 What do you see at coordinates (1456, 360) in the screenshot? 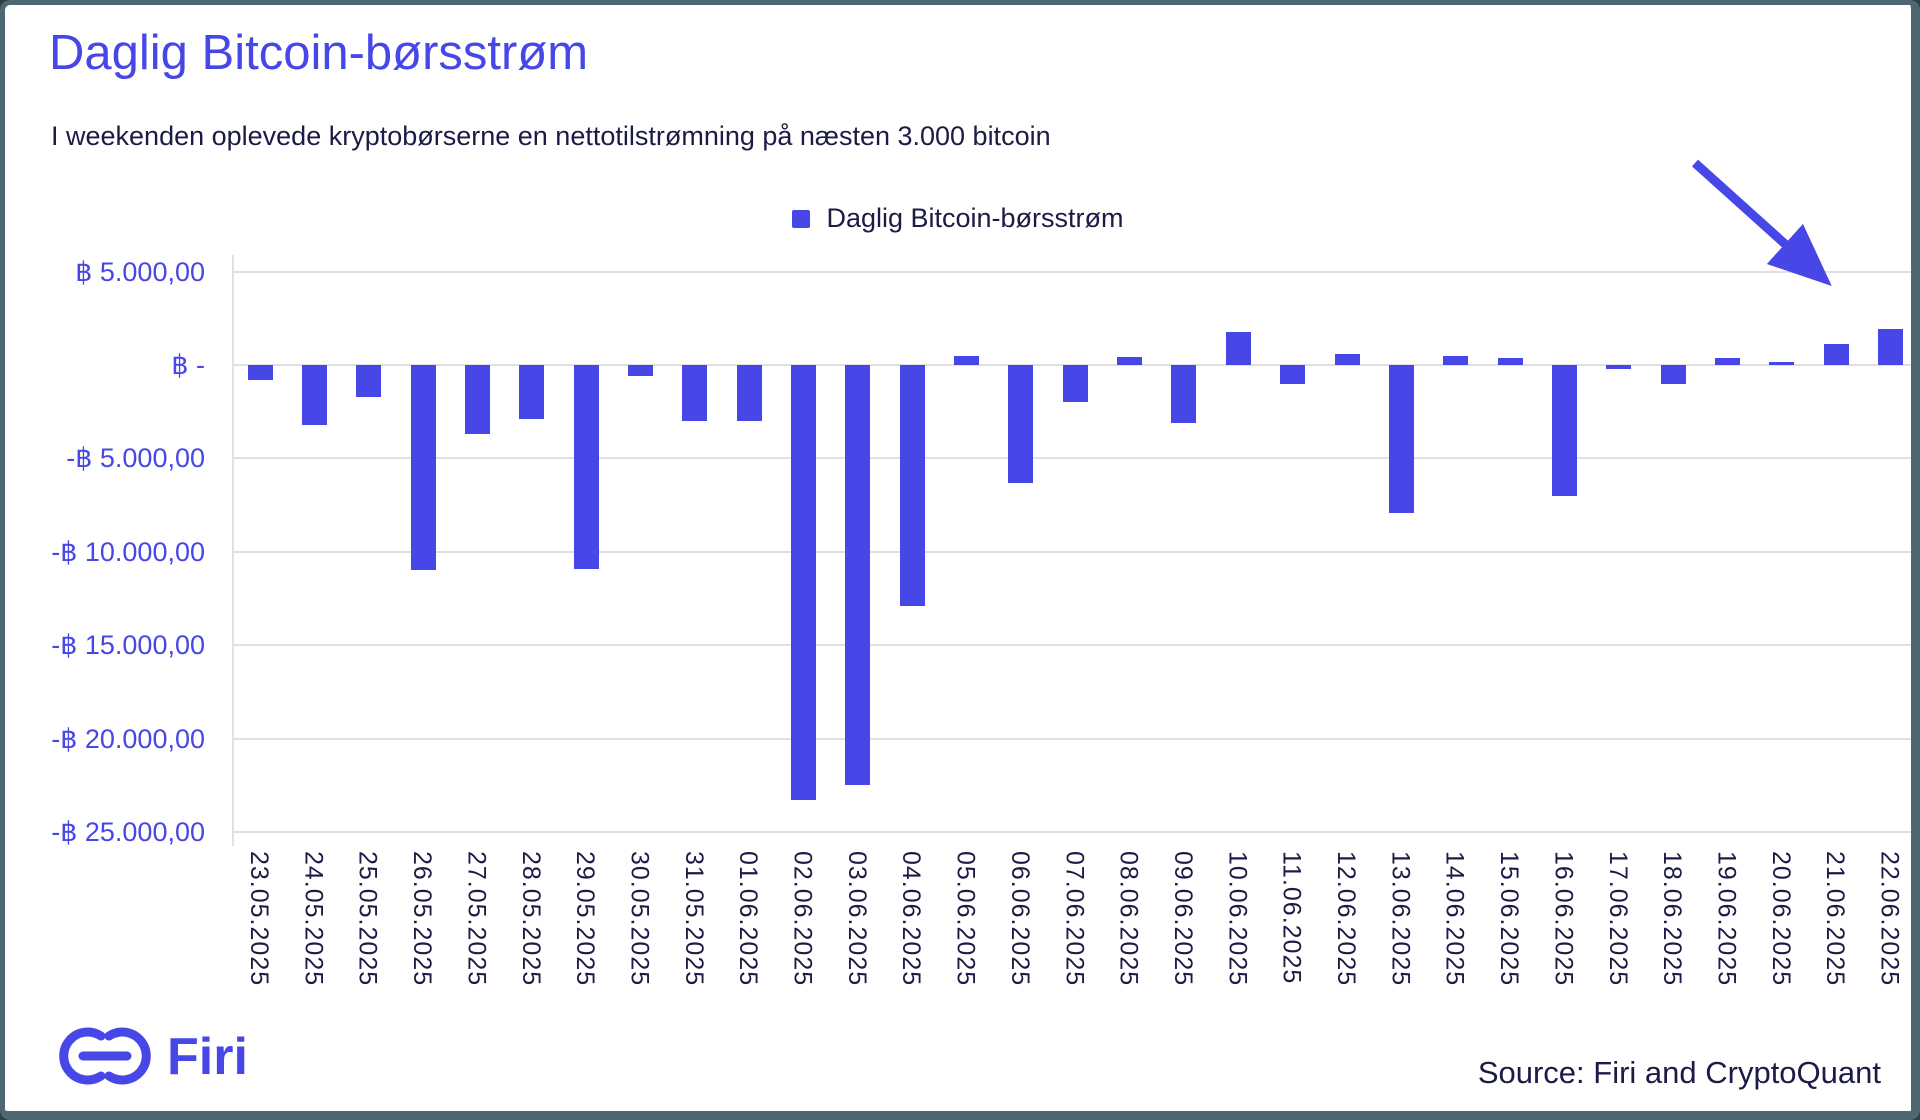
I see `bar-14.06.2025` at bounding box center [1456, 360].